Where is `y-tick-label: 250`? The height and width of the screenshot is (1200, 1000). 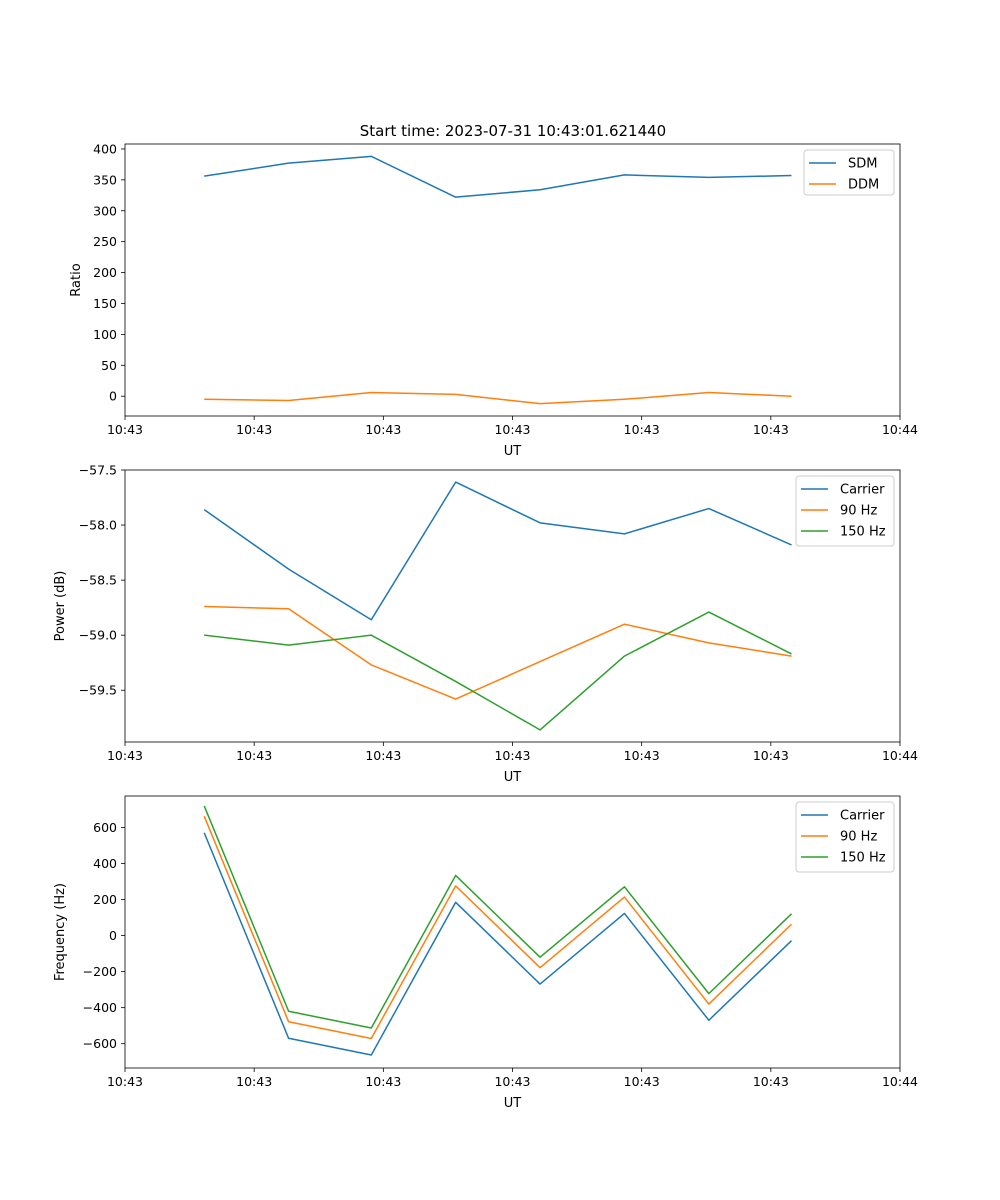
y-tick-label: 250 is located at coordinates (105, 241).